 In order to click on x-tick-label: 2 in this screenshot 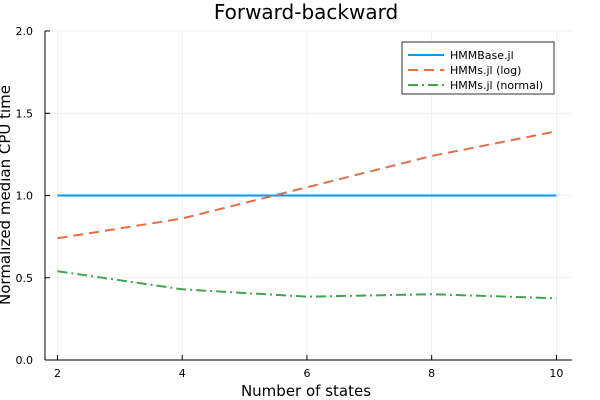, I will do `click(57, 373)`.